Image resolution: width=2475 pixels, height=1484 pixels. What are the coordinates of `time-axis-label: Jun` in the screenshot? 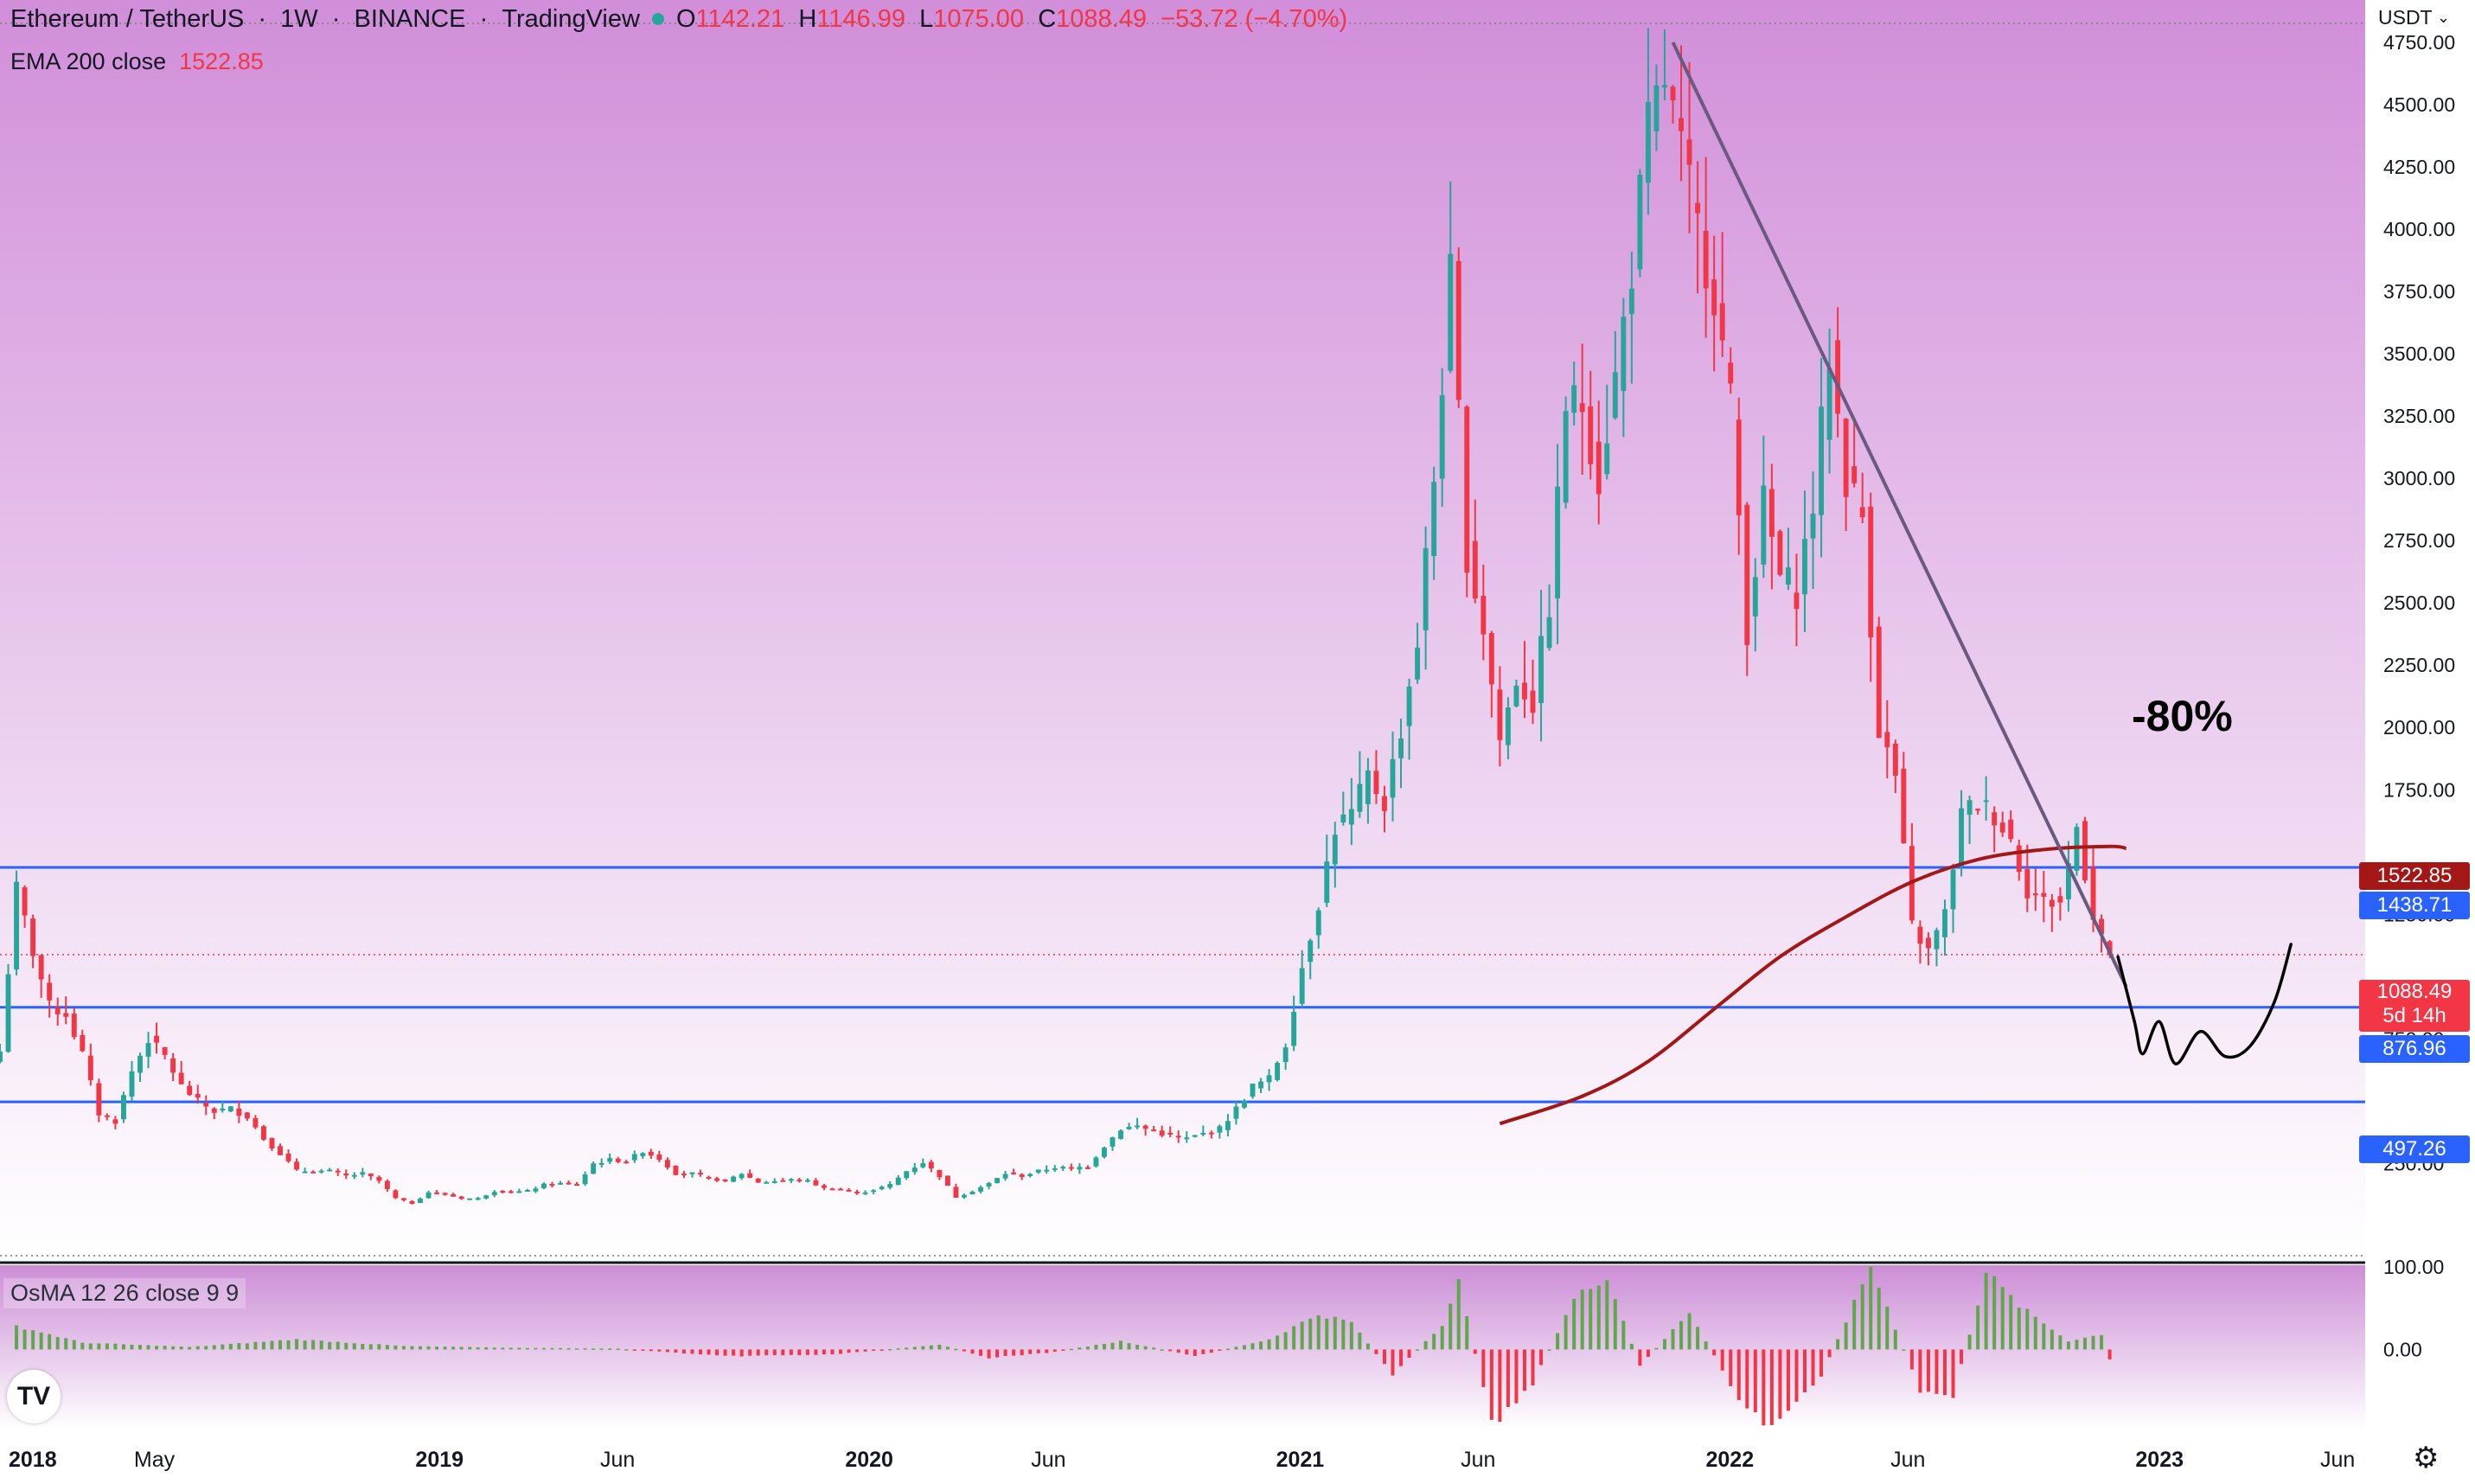 It's located at (1907, 1460).